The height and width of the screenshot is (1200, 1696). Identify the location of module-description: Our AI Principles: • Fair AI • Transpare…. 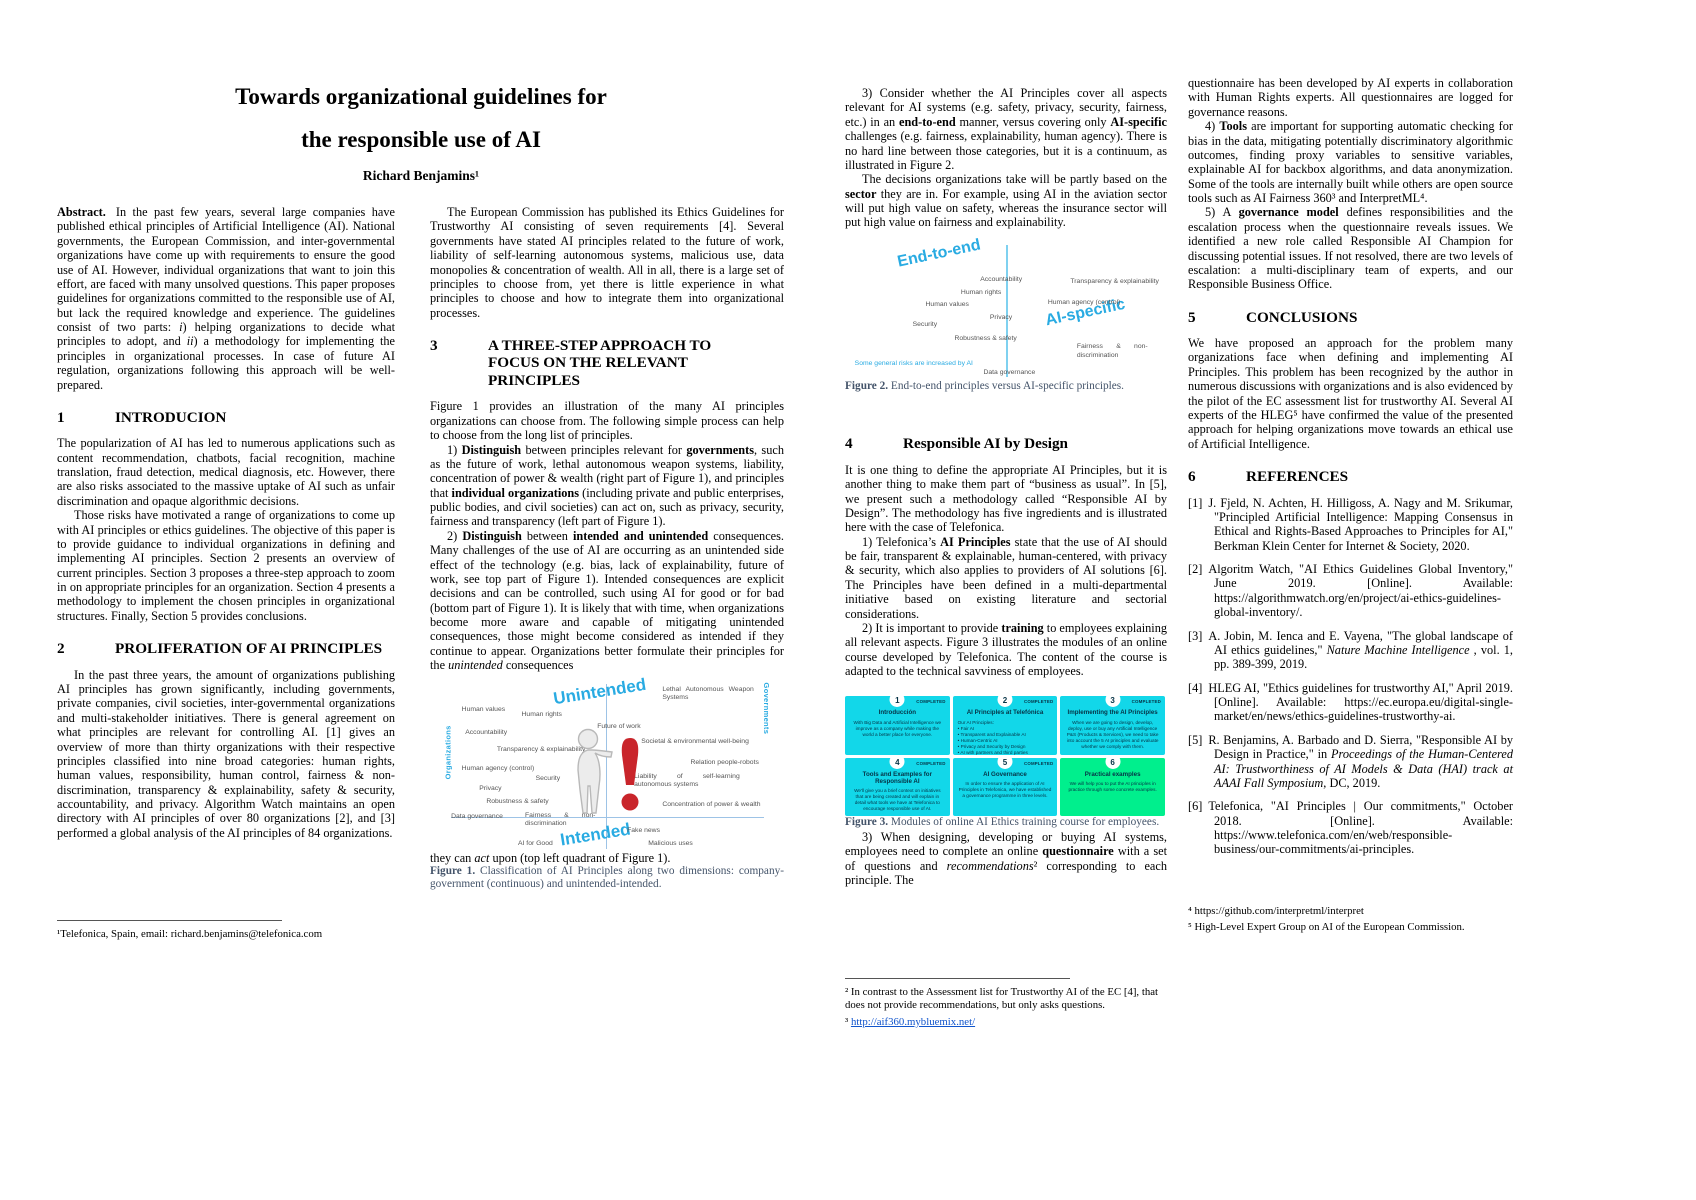
(992, 737).